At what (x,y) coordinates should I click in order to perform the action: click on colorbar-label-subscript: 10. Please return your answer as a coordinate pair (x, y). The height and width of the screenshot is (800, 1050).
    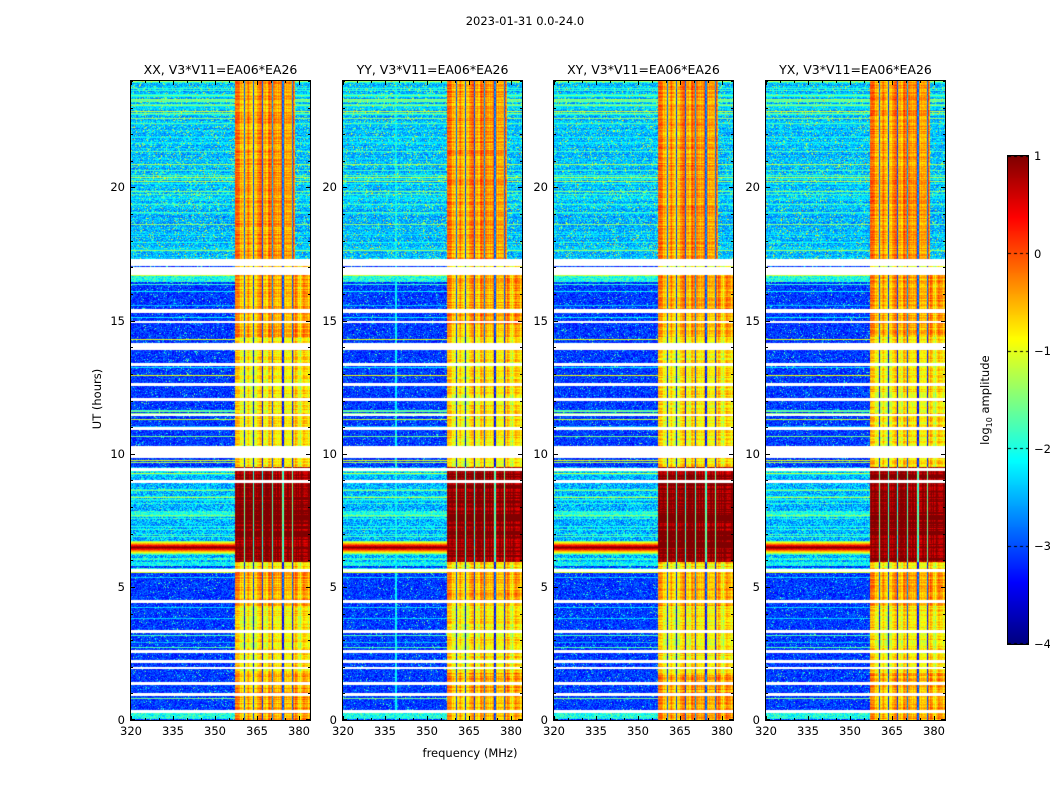
    Looking at the image, I should click on (990, 422).